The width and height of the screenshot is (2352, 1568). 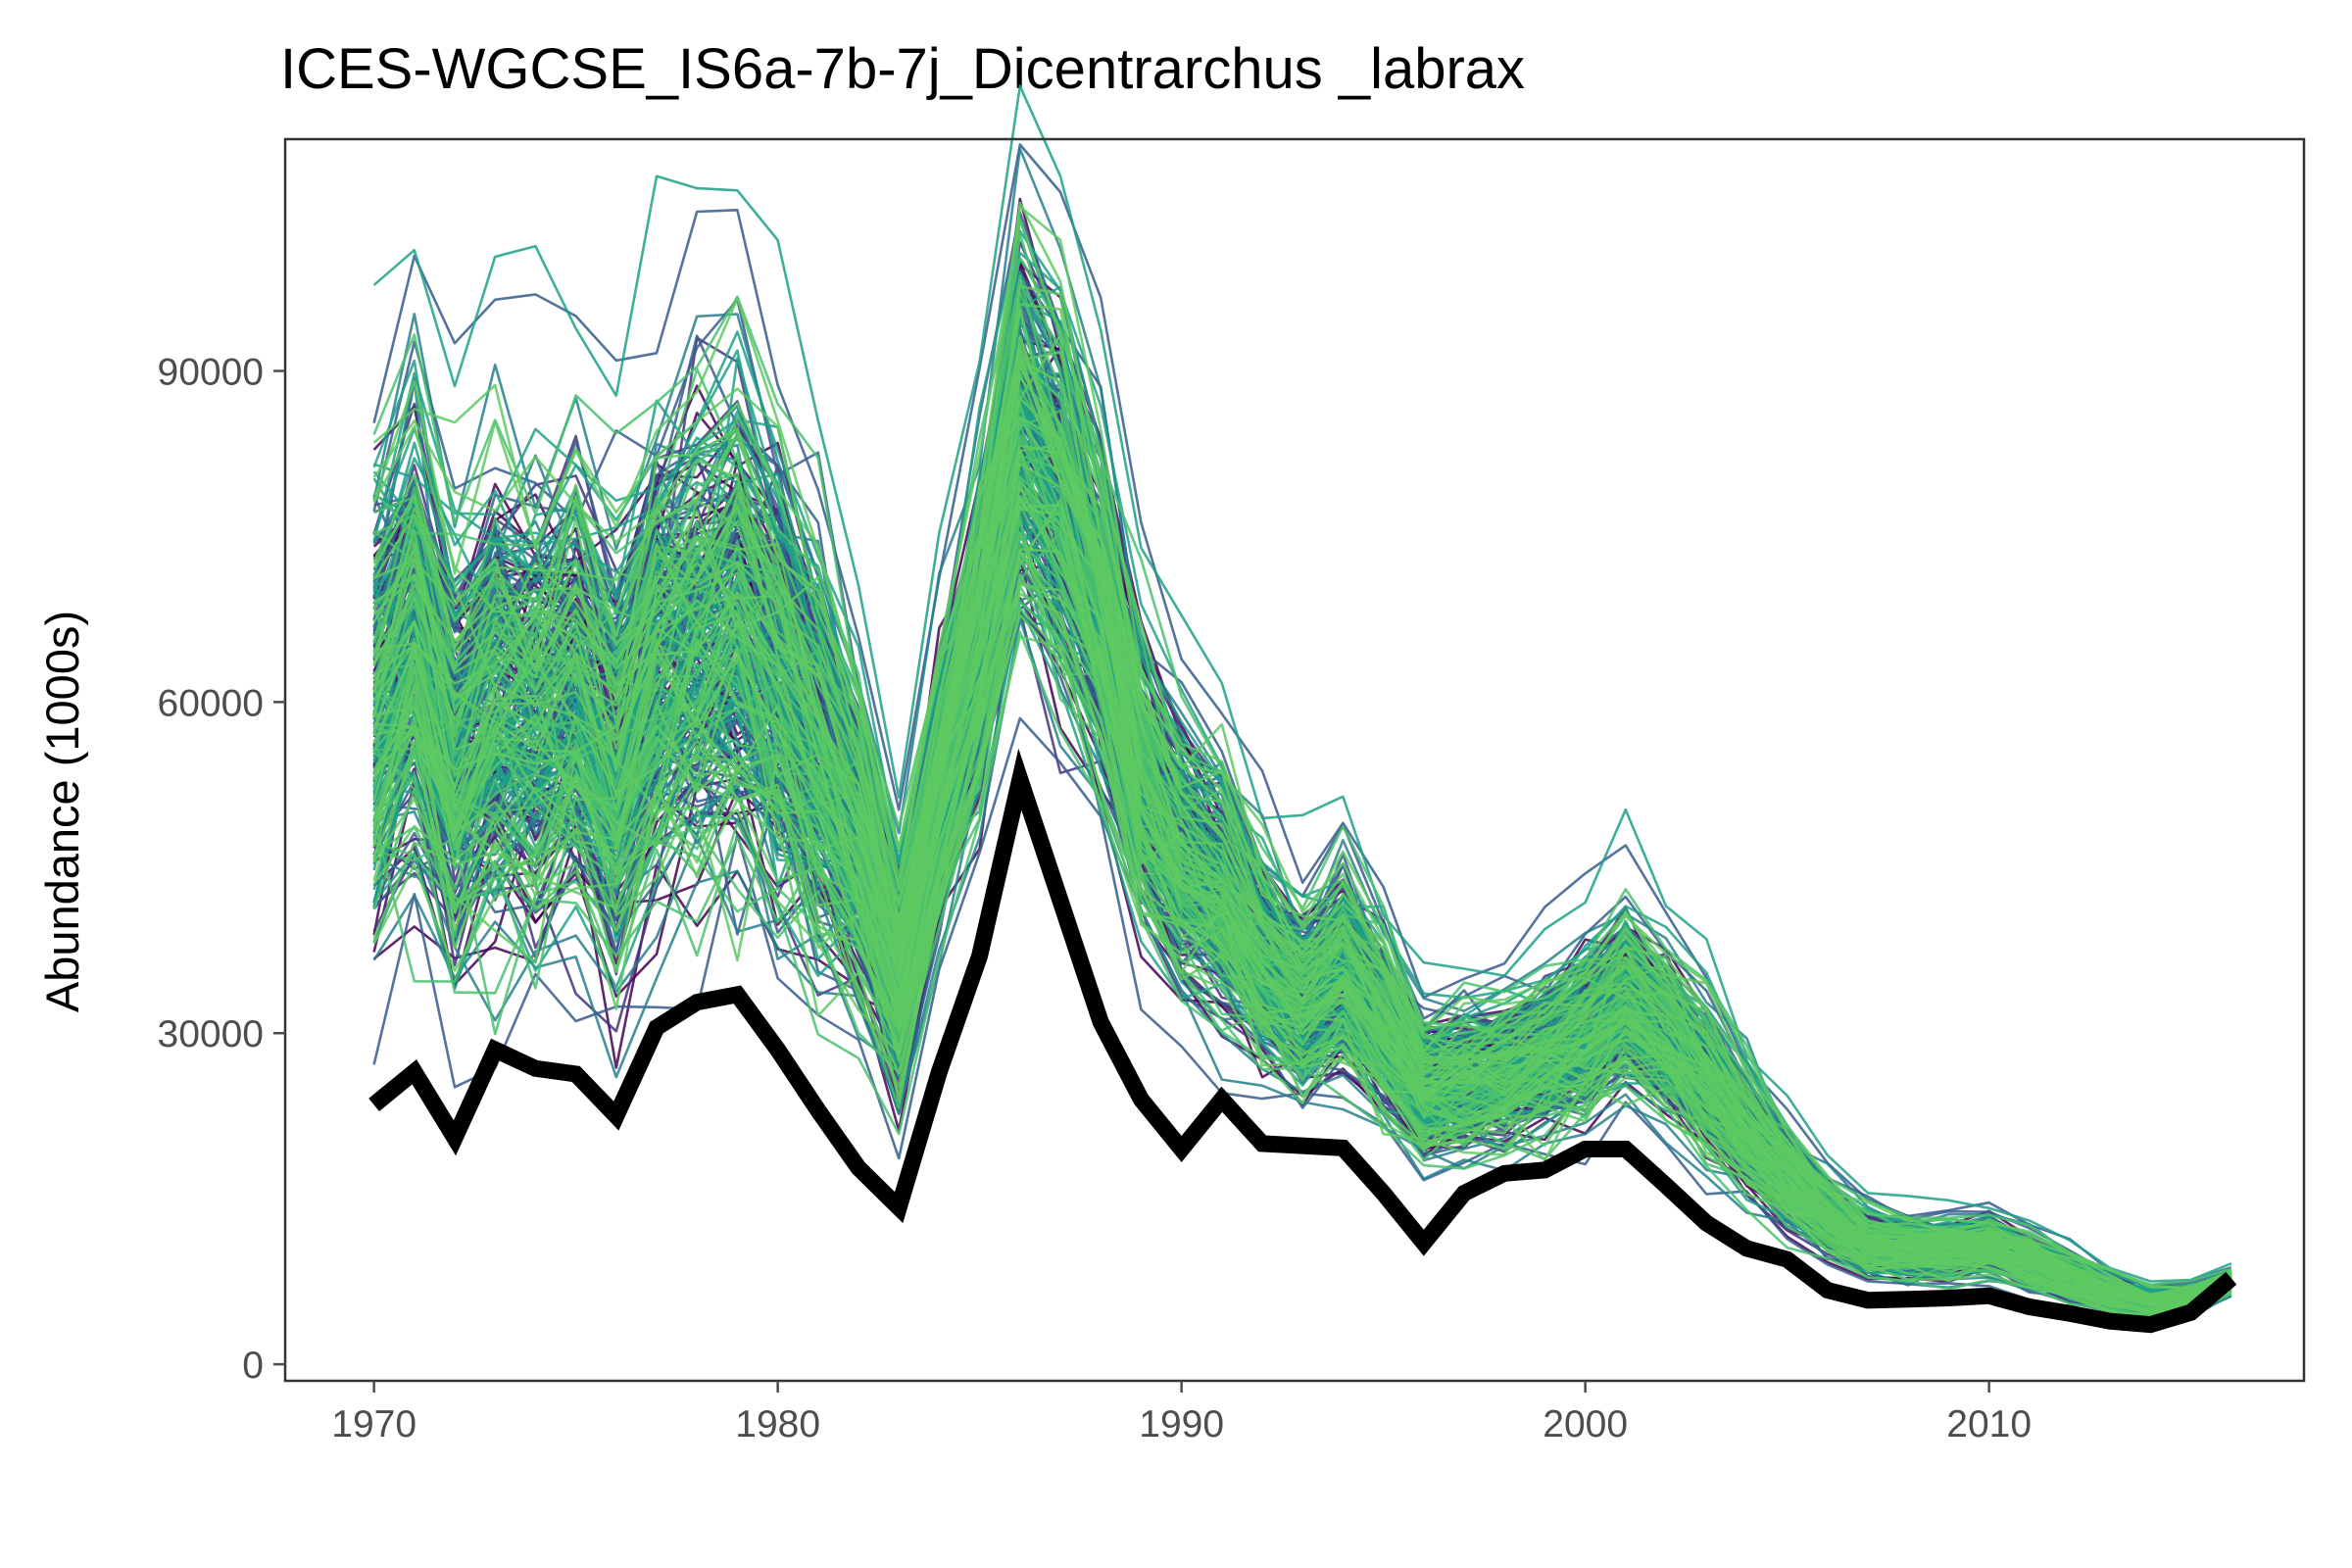 I want to click on y-tick-label: 30000, so click(x=211, y=1034).